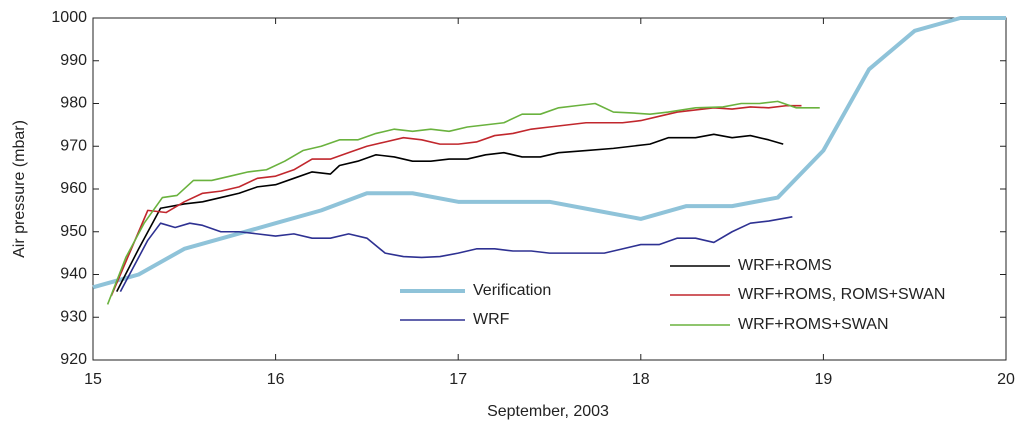  I want to click on x-axis-label: September, 2003, so click(548, 411).